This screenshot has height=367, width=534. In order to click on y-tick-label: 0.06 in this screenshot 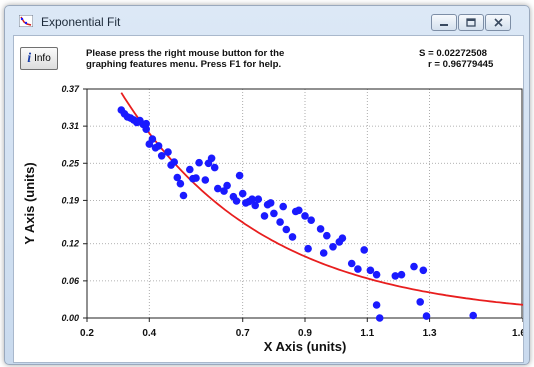, I will do `click(70, 281)`.